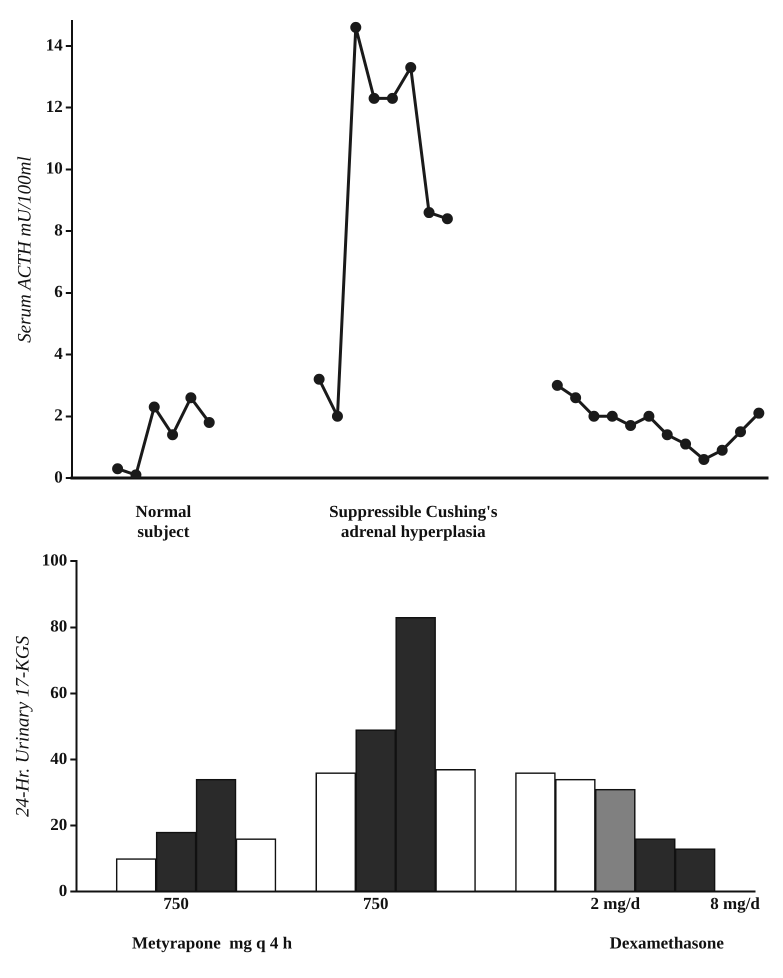 This screenshot has width=783, height=978. Describe the element at coordinates (59, 353) in the screenshot. I see `y-tick-label: 4` at that location.